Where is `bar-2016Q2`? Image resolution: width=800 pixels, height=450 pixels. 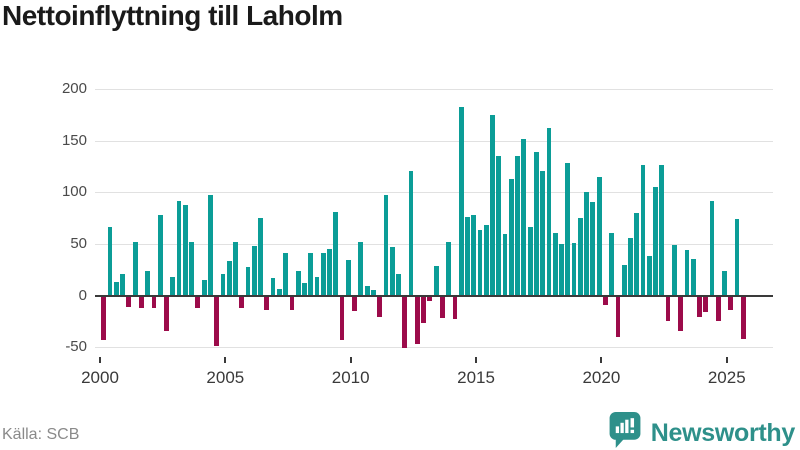
bar-2016Q2 is located at coordinates (511, 237).